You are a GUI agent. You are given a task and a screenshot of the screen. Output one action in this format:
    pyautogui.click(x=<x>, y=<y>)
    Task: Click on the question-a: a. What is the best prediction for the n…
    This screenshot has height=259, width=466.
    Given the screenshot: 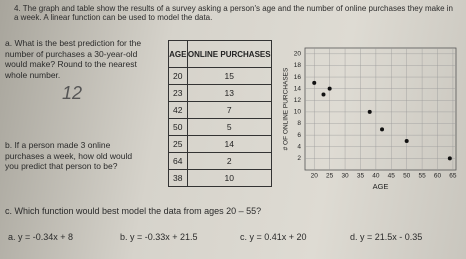 What is the action you would take?
    pyautogui.click(x=73, y=59)
    